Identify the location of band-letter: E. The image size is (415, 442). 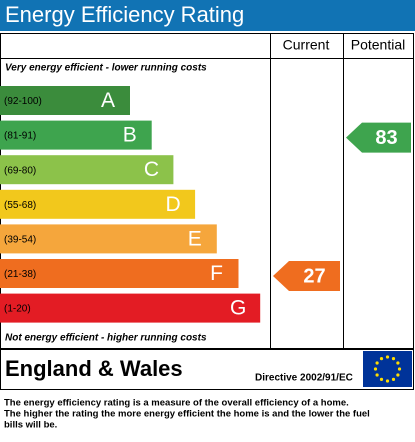
(195, 238).